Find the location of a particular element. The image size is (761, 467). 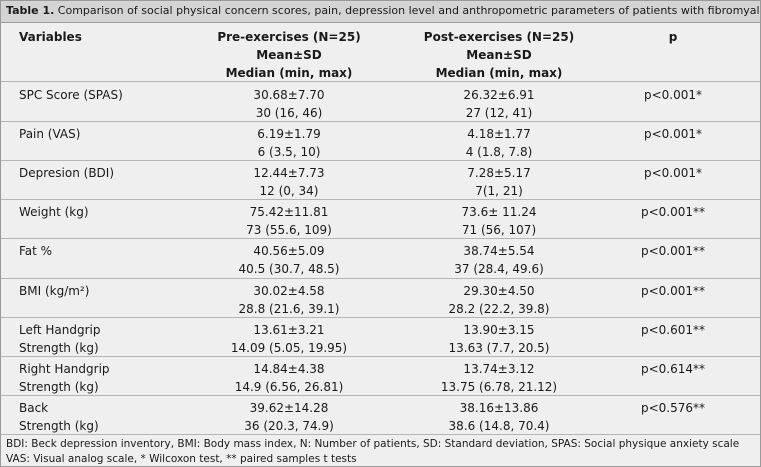

header-cell: Post-exercises (N=25) is located at coordinates (499, 37).